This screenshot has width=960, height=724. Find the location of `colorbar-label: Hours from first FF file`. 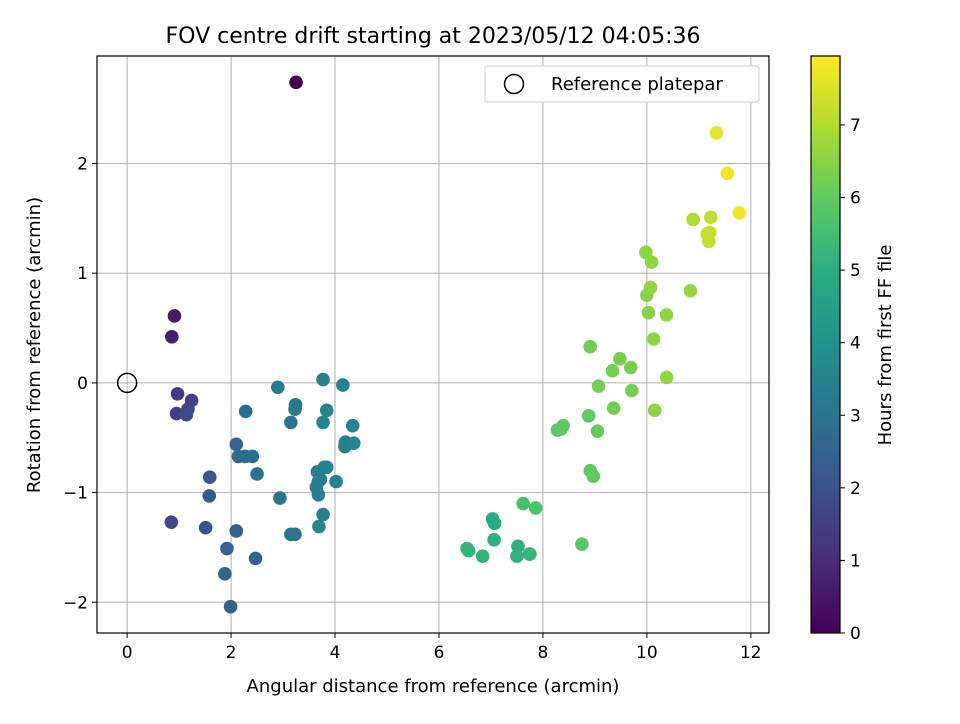

colorbar-label: Hours from first FF file is located at coordinates (885, 345).